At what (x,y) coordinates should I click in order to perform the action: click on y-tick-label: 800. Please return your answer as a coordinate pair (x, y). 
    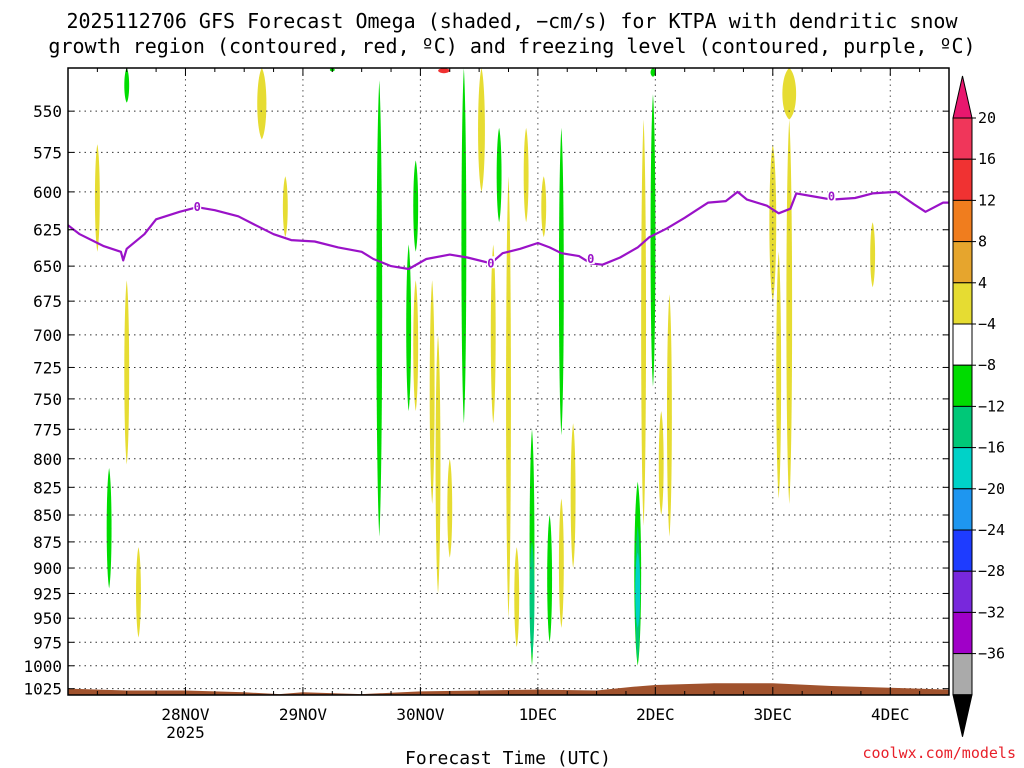
    Looking at the image, I should click on (47, 459).